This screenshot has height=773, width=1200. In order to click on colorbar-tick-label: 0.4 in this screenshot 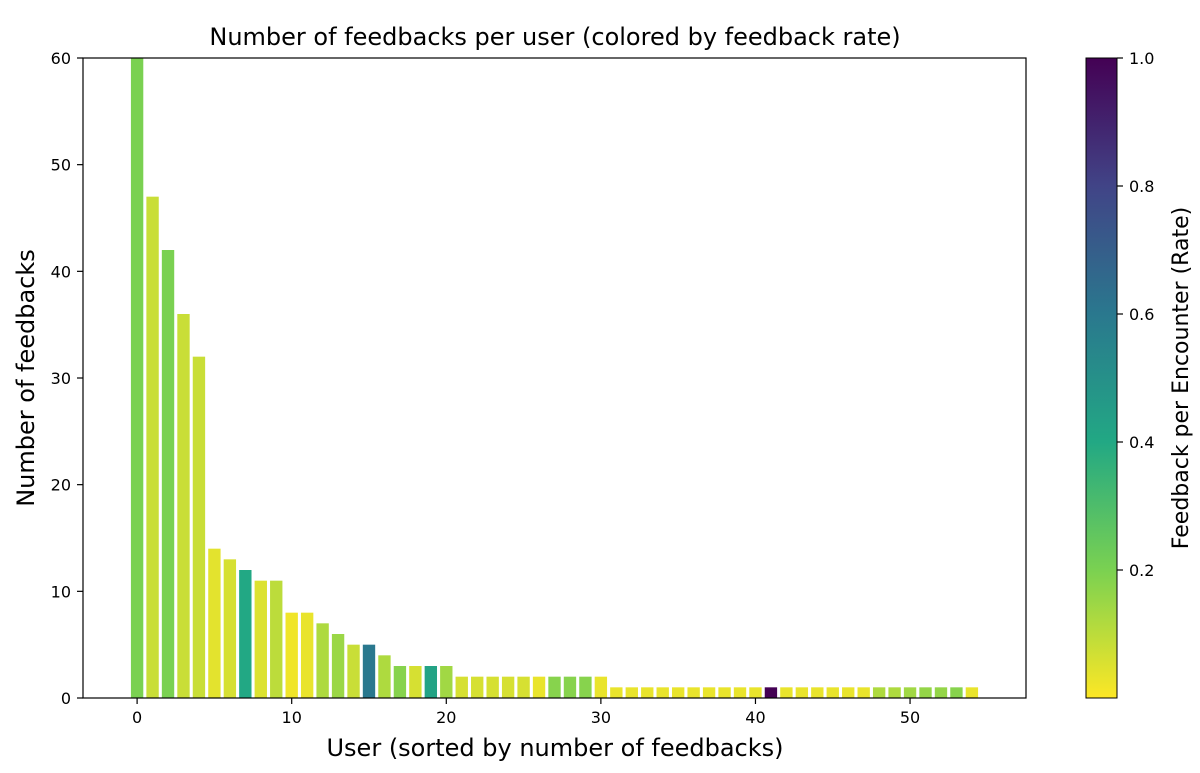, I will do `click(1141, 442)`.